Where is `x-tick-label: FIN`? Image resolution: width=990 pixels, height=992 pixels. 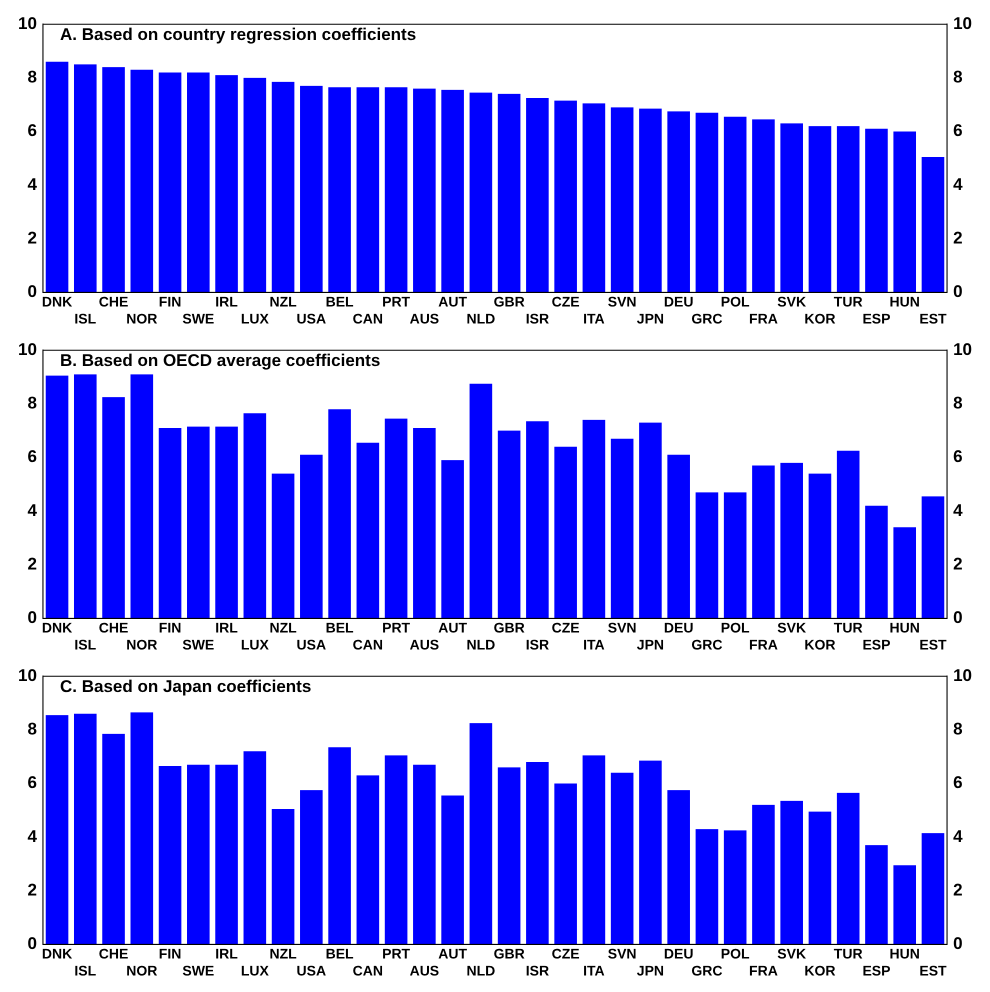 x-tick-label: FIN is located at coordinates (170, 302).